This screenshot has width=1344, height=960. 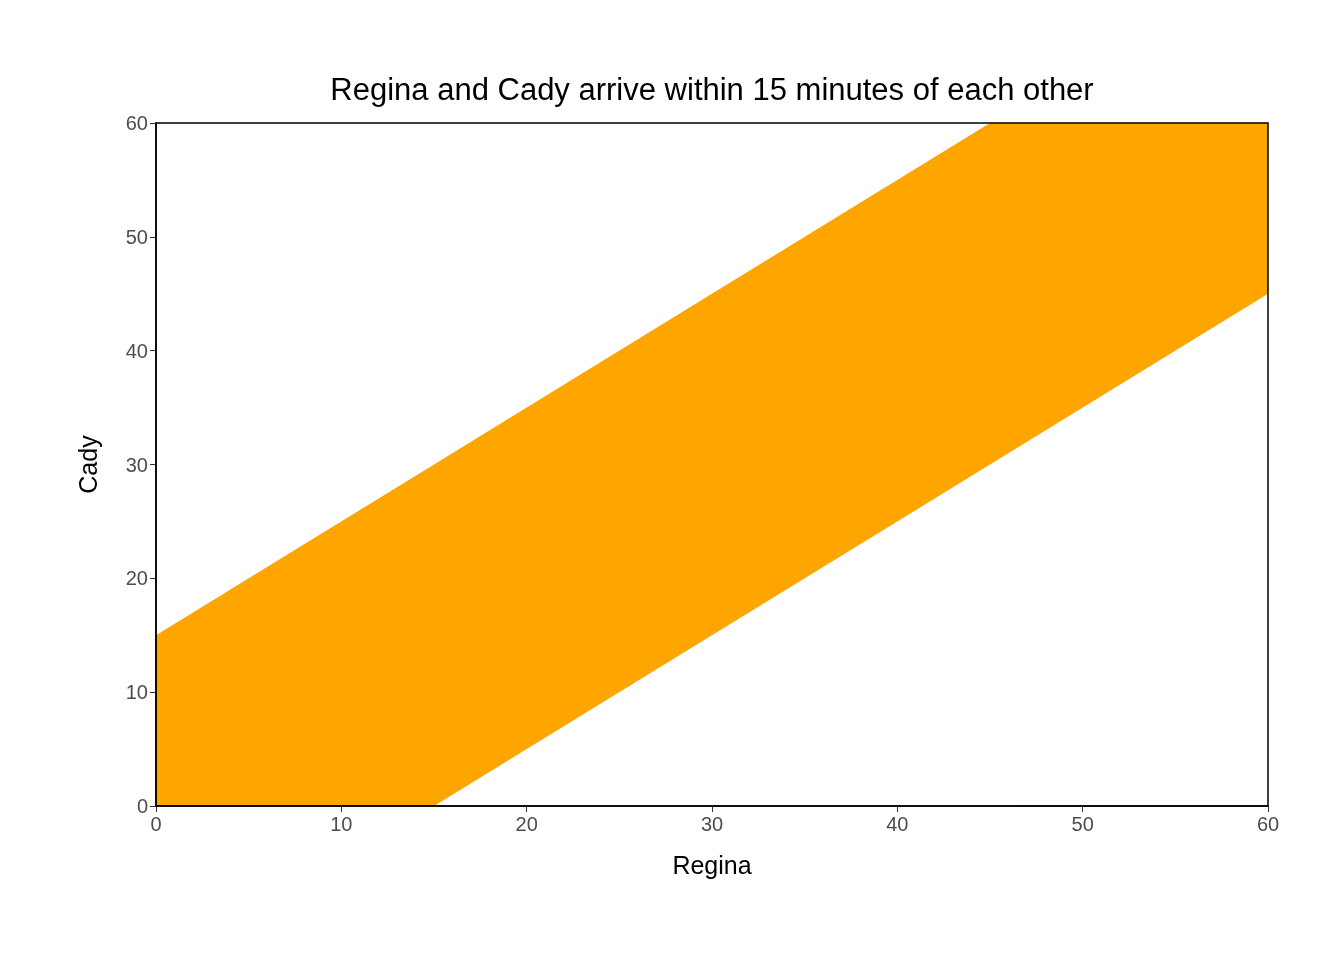 I want to click on y-axis-title: Cady, so click(x=87, y=464).